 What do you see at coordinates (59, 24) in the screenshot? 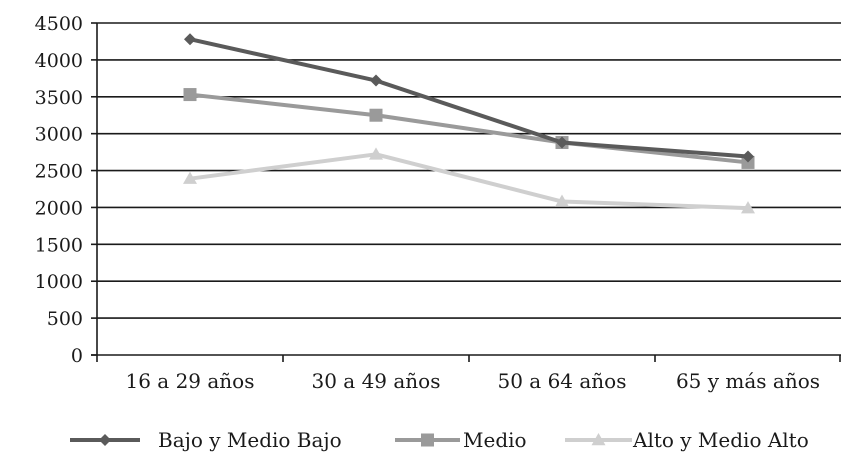
I see `y-tick-label: 4500` at bounding box center [59, 24].